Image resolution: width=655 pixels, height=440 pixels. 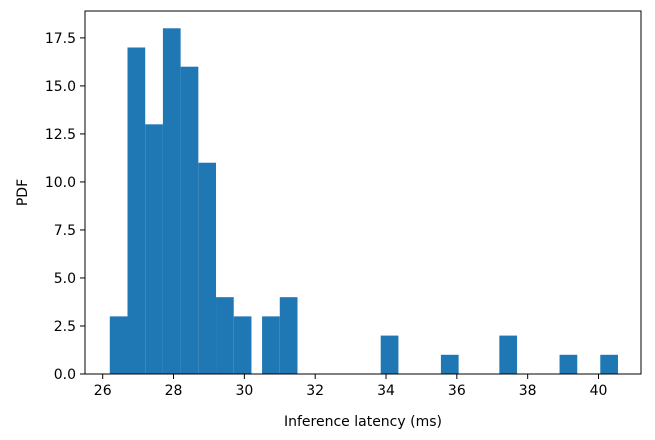 I want to click on x-tick-label: 40, so click(x=599, y=391).